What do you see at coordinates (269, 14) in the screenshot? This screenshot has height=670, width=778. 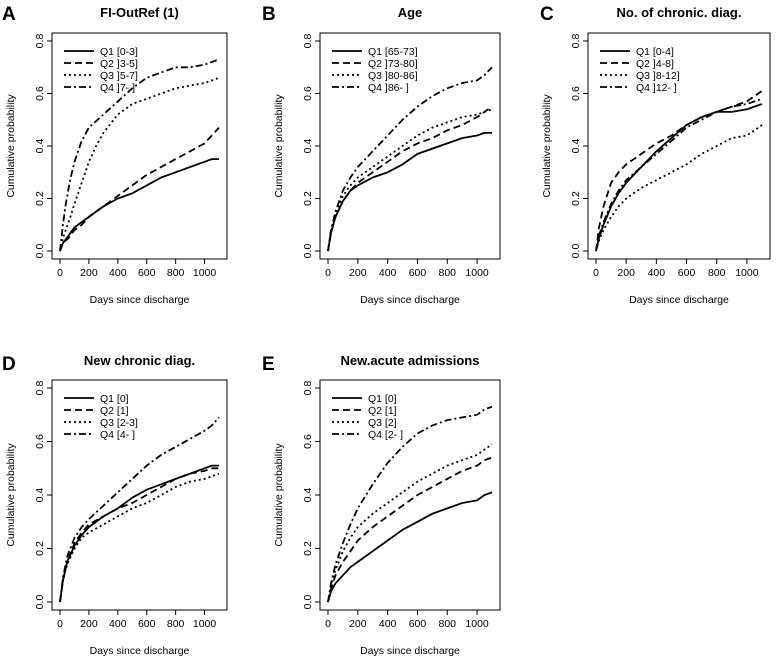 I see `panel-letter: B` at bounding box center [269, 14].